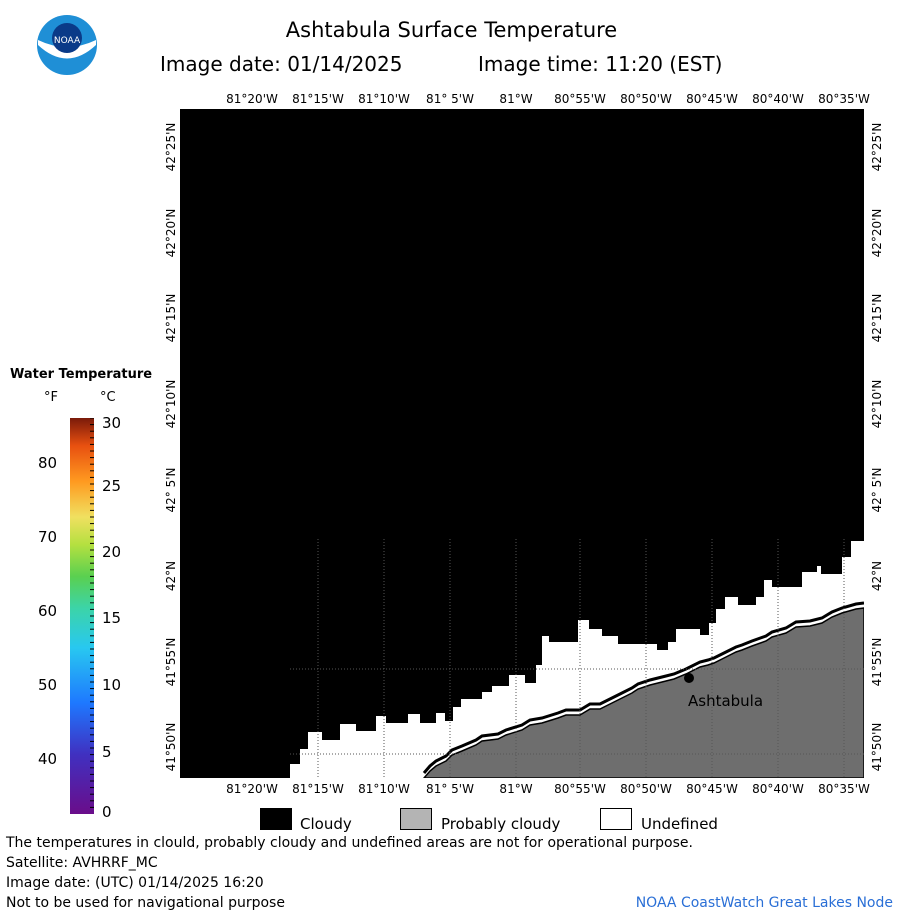 This screenshot has height=919, width=903. I want to click on colorbar-c-tick: 10, so click(112, 685).